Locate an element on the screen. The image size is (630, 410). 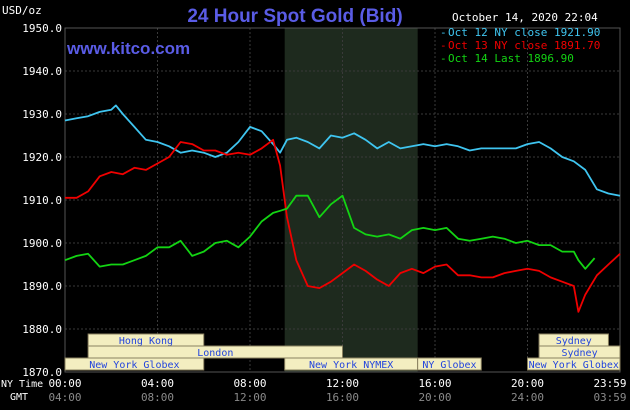
ny-time-label: NY Time is located at coordinates (22, 384).